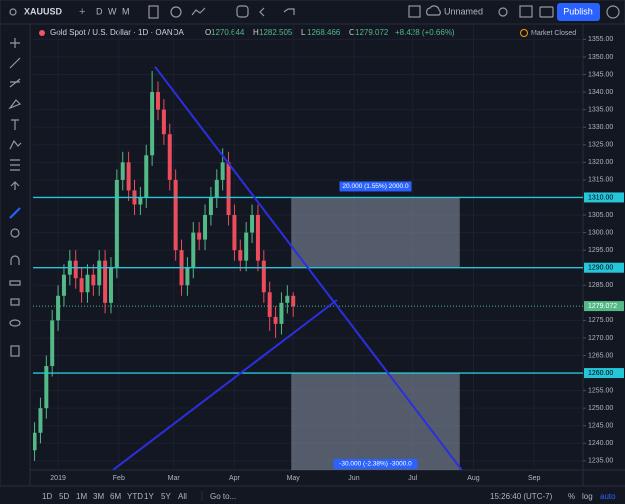 Image resolution: width=625 pixels, height=504 pixels. What do you see at coordinates (228, 32) in the screenshot?
I see `ohlc-value: 1270.644` at bounding box center [228, 32].